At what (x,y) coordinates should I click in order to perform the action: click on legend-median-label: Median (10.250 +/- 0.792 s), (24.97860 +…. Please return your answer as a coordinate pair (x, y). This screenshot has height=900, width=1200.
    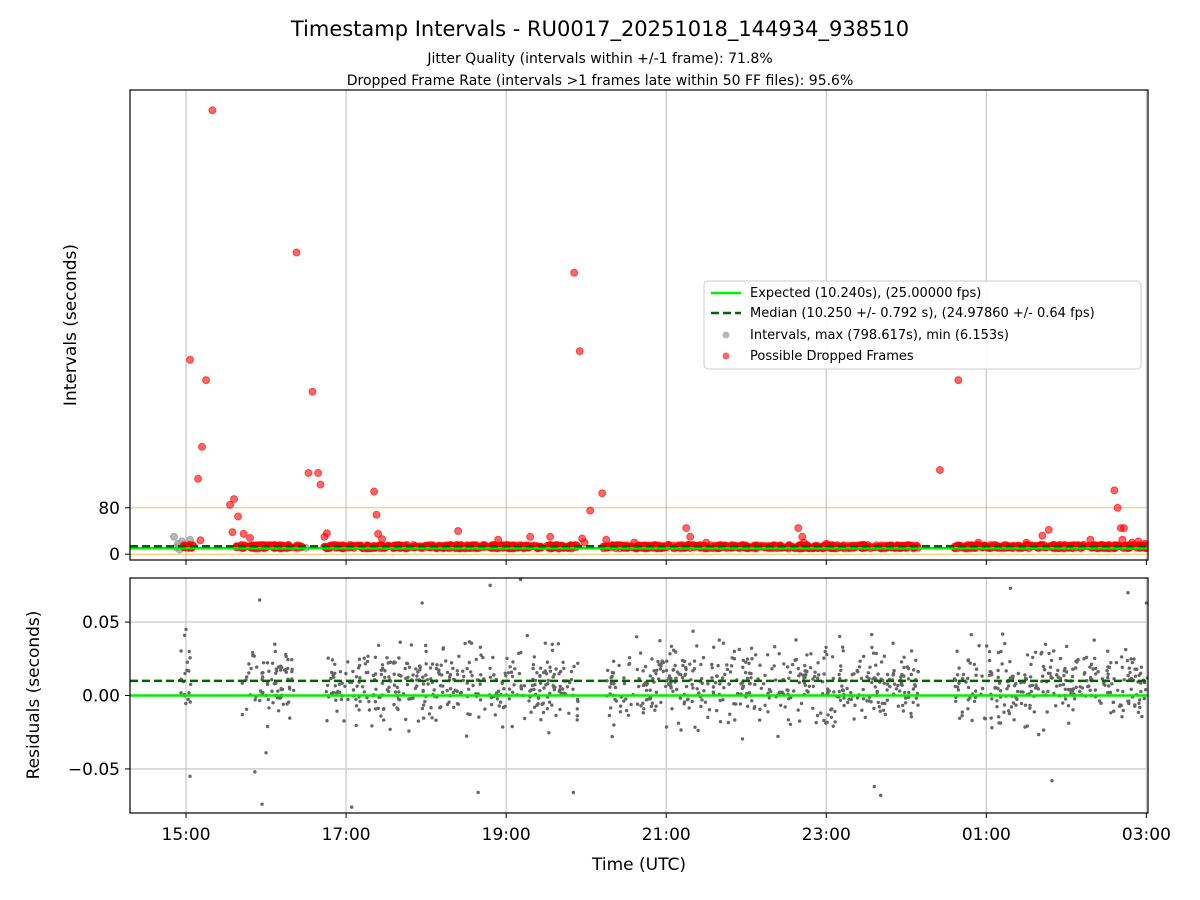
    Looking at the image, I should click on (922, 313).